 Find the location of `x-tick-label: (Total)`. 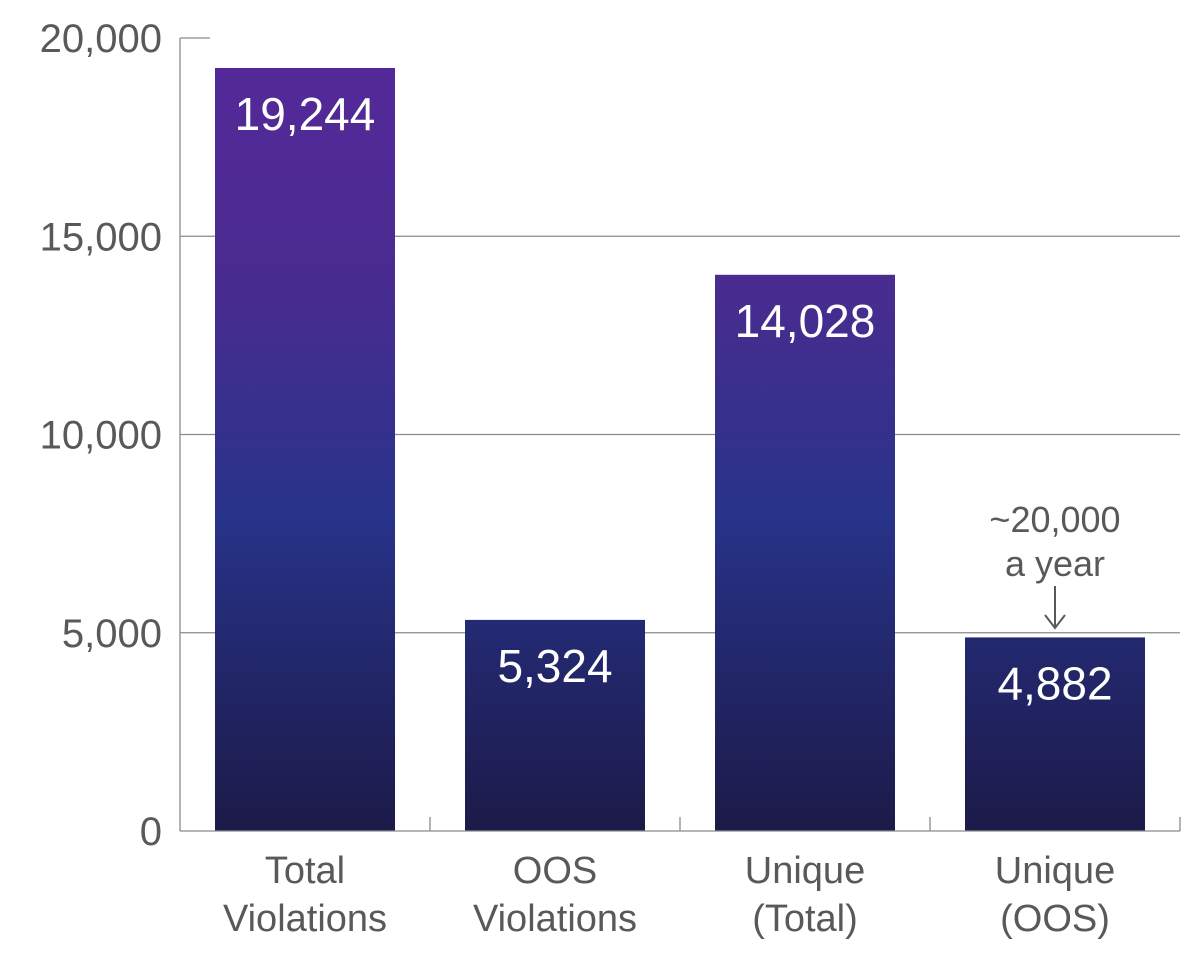

x-tick-label: (Total) is located at coordinates (805, 919).